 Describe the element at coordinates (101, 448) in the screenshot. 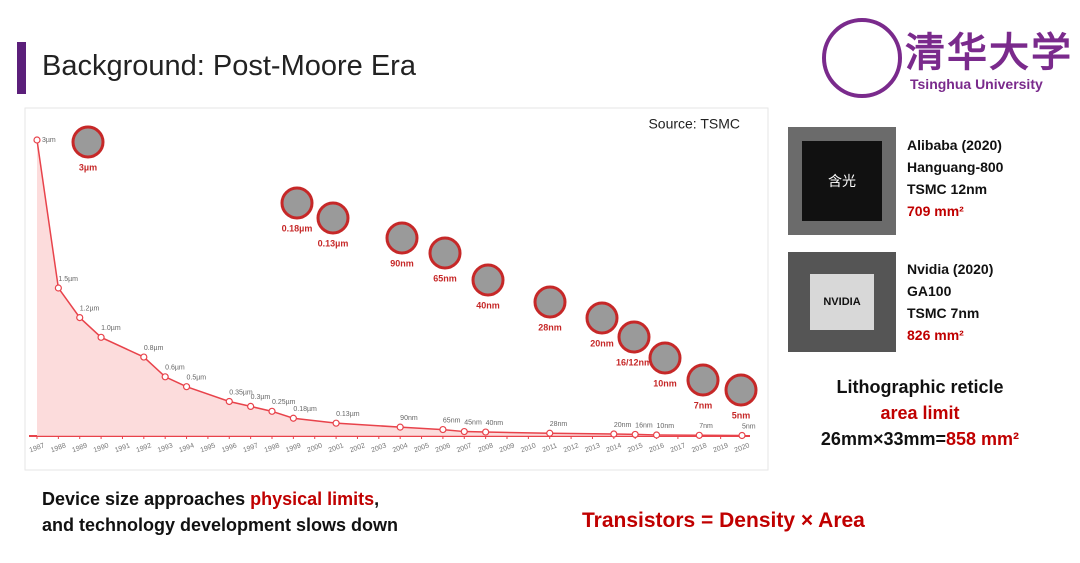

I see `x-tick-label: 1990` at that location.